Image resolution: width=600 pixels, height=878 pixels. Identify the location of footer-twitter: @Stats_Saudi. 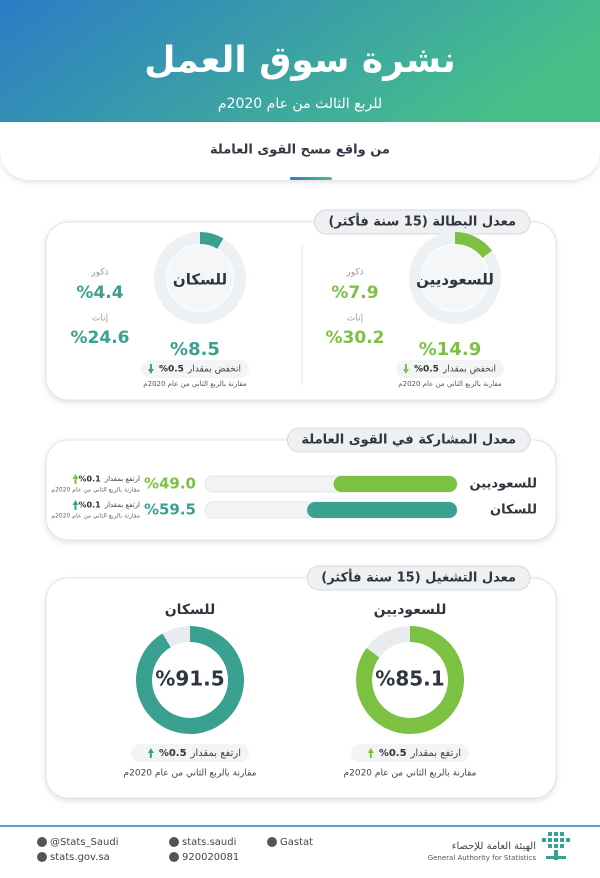
(84, 842).